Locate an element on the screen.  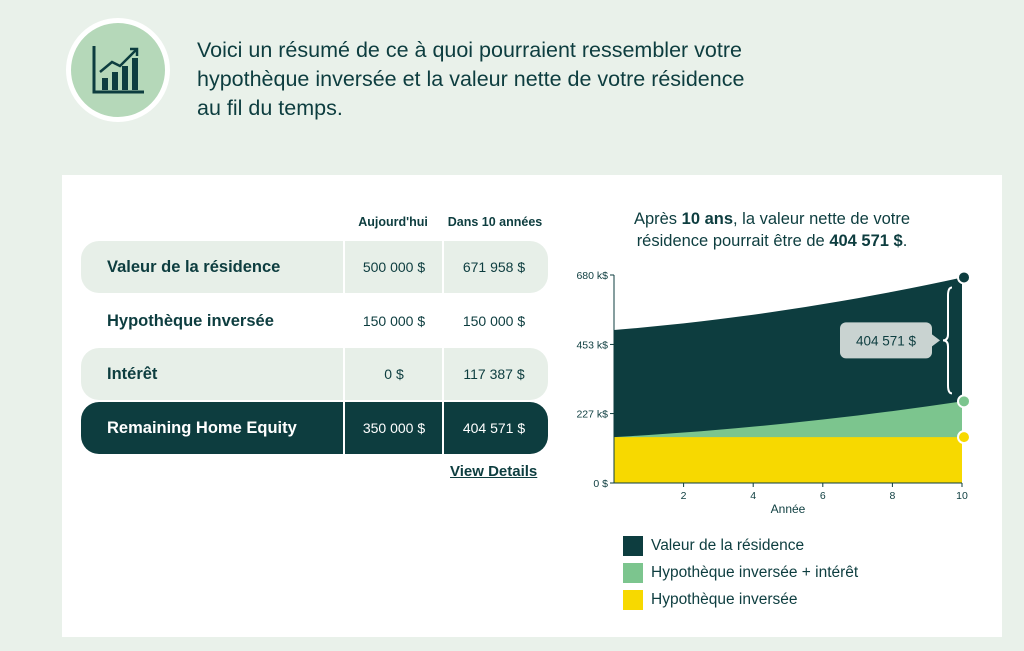
legend-label: Hypothèque inversée + intérêt is located at coordinates (755, 572).